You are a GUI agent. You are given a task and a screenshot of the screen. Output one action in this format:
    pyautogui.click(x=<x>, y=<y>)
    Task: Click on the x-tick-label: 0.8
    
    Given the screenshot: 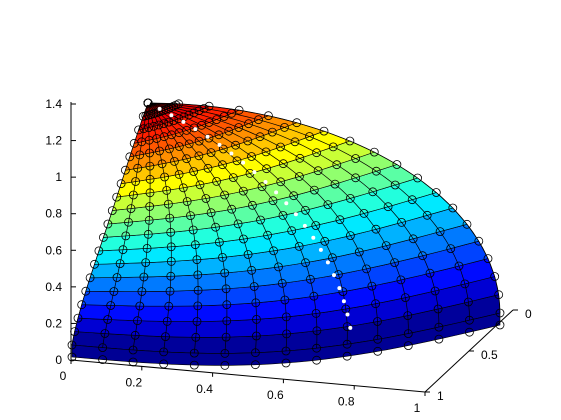 What is the action you would take?
    pyautogui.click(x=346, y=402)
    